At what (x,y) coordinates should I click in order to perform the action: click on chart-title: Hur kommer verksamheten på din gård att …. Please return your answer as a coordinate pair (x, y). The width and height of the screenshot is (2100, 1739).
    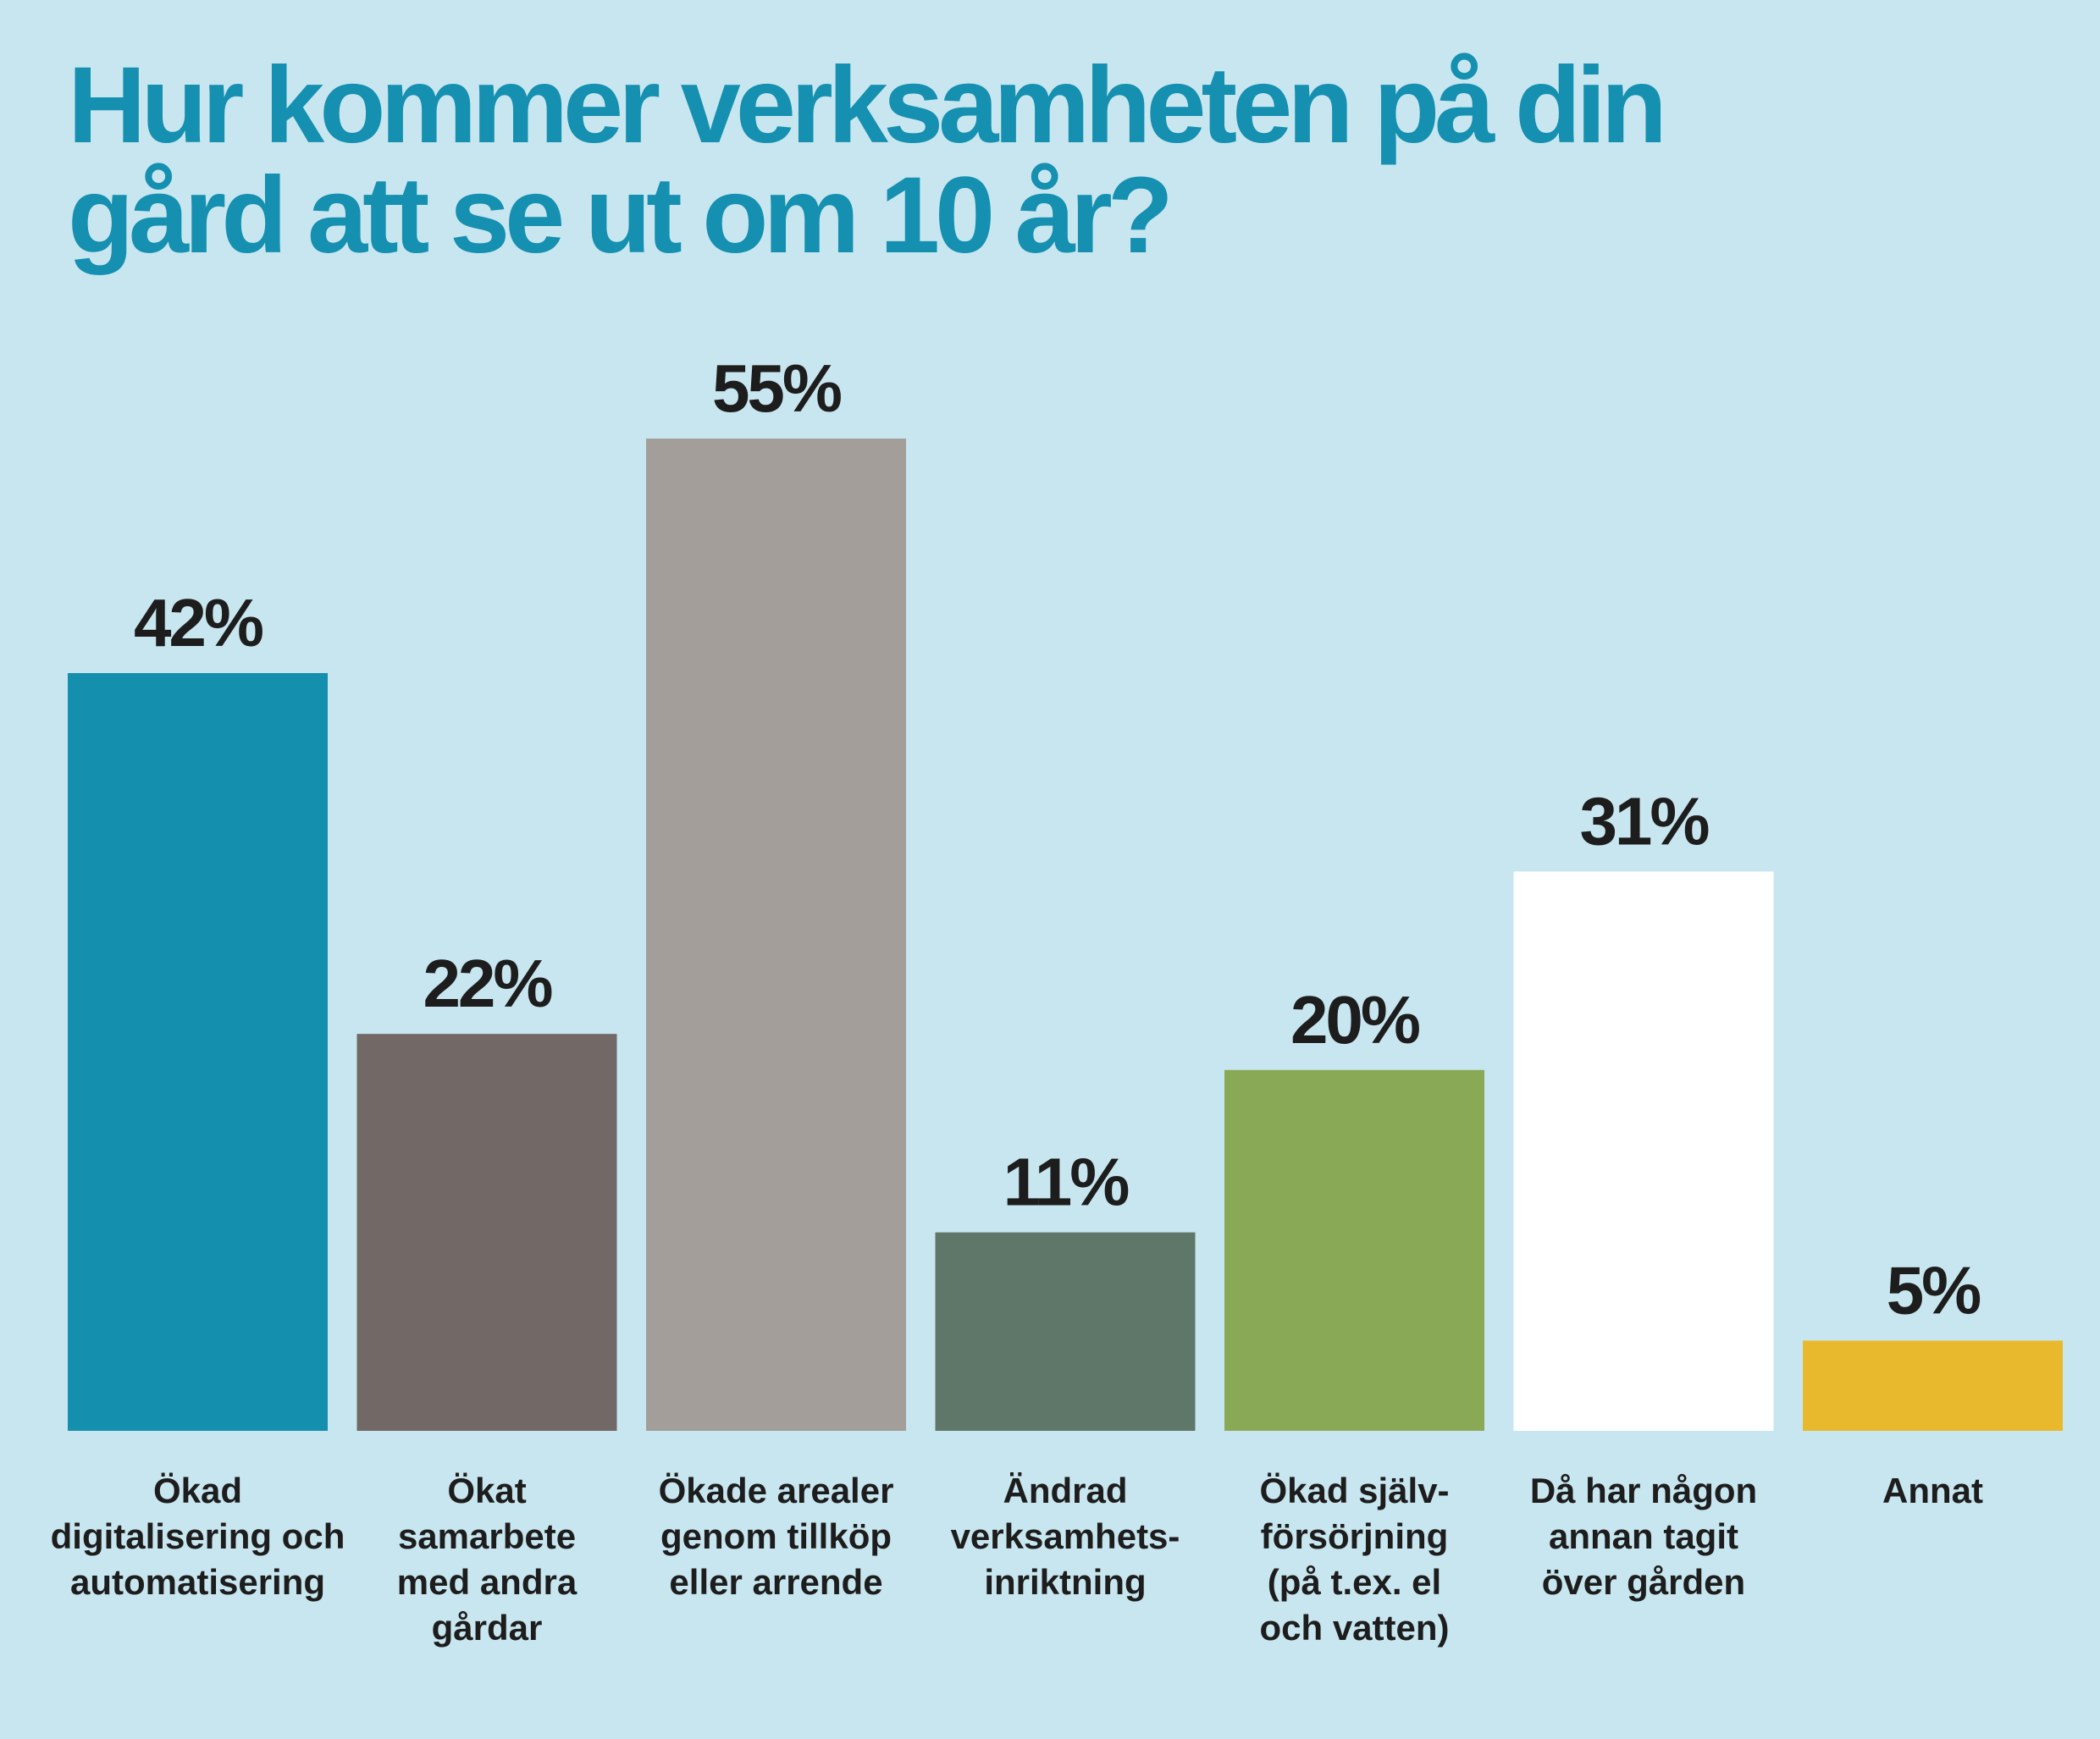
    Looking at the image, I should click on (1042, 161).